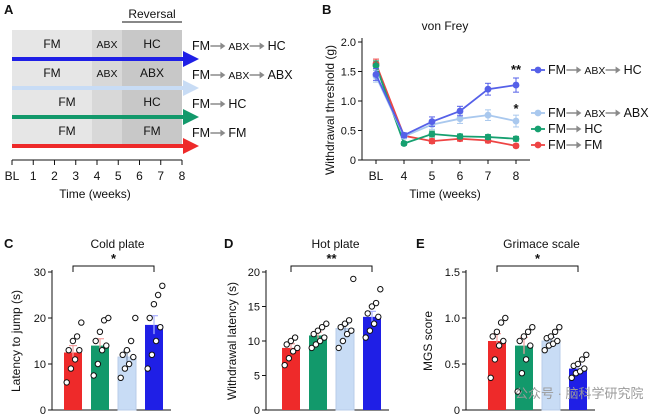  What do you see at coordinates (445, 26) in the screenshot?
I see `panel-b-title: von Frey` at bounding box center [445, 26].